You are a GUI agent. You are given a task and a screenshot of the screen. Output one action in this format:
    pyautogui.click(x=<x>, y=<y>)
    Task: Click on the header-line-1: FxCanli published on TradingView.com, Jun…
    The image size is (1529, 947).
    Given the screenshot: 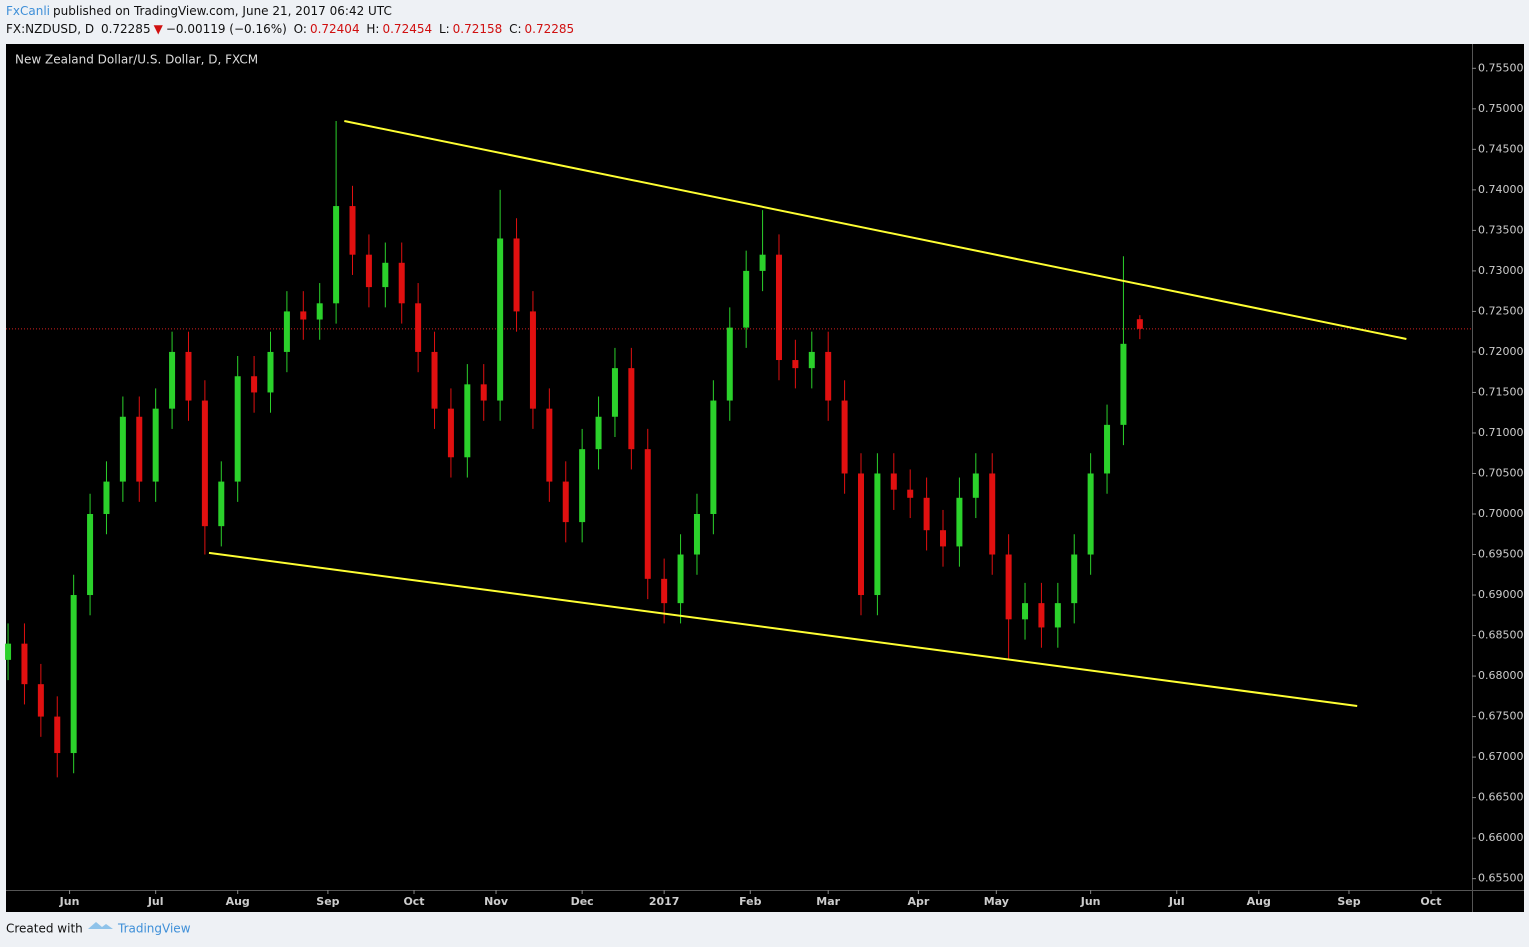 What is the action you would take?
    pyautogui.click(x=200, y=11)
    